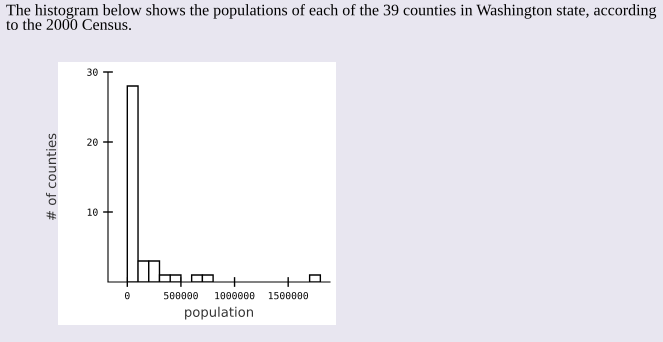 The height and width of the screenshot is (342, 663). Describe the element at coordinates (51, 177) in the screenshot. I see `y-axis-title: # of counties` at that location.